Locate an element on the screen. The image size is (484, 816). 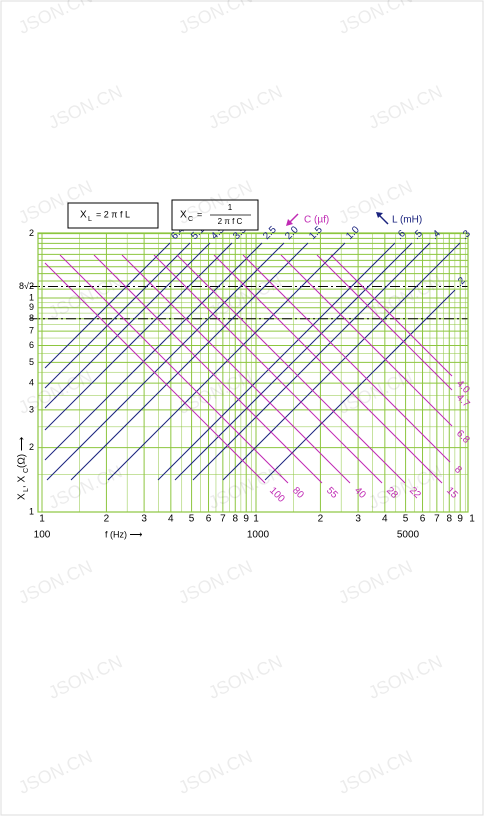
y-tick-label: 9 is located at coordinates (31, 307).